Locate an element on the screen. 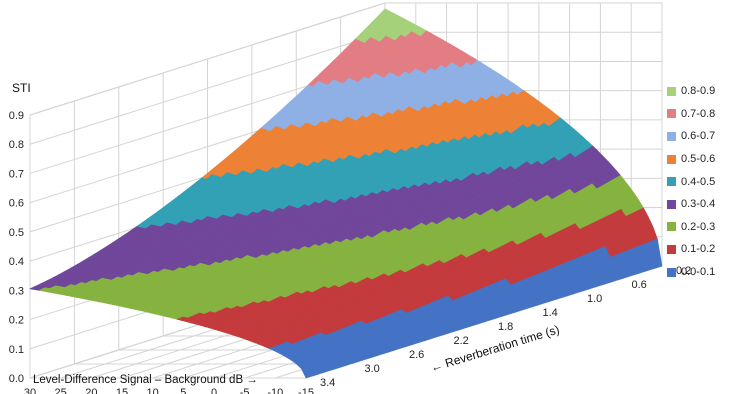 Image resolution: width=752 pixels, height=394 pixels. legend-label: 0.3-0.4 is located at coordinates (698, 204).